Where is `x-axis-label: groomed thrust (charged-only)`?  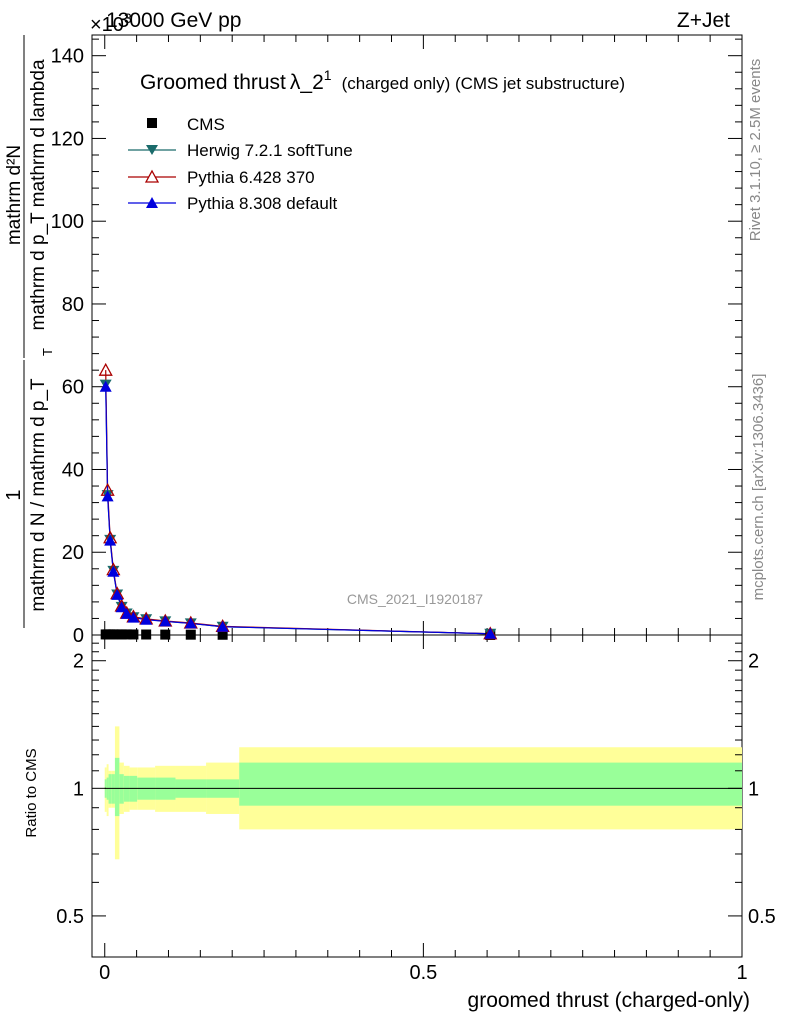
x-axis-label: groomed thrust (charged-only) is located at coordinates (609, 1000).